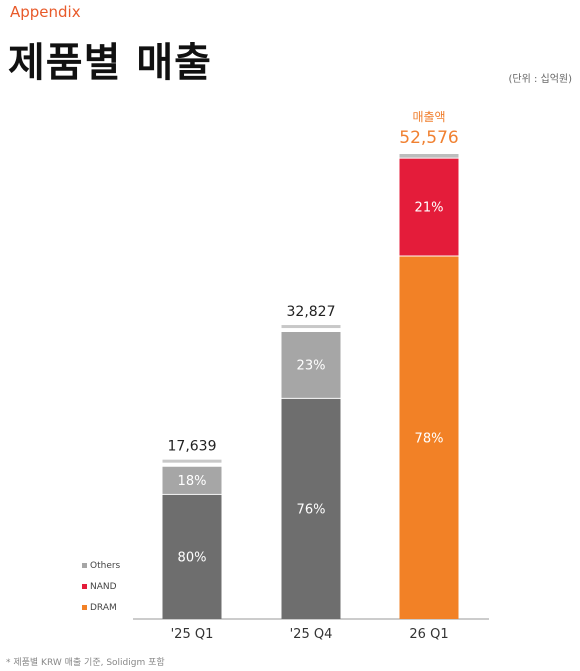 The image size is (580, 671). What do you see at coordinates (45, 12) in the screenshot?
I see `appendix-tag: Appendix` at bounding box center [45, 12].